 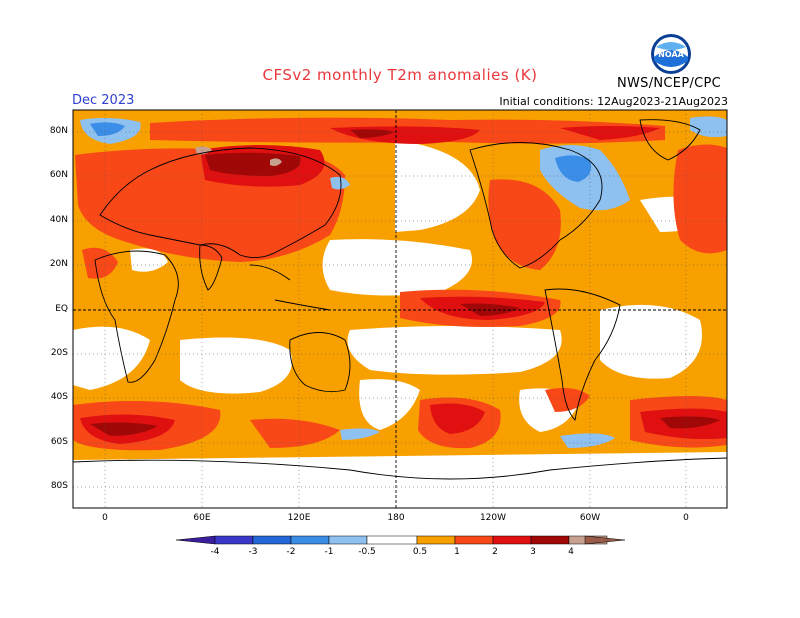 I want to click on lon-label: 120W, so click(x=493, y=518).